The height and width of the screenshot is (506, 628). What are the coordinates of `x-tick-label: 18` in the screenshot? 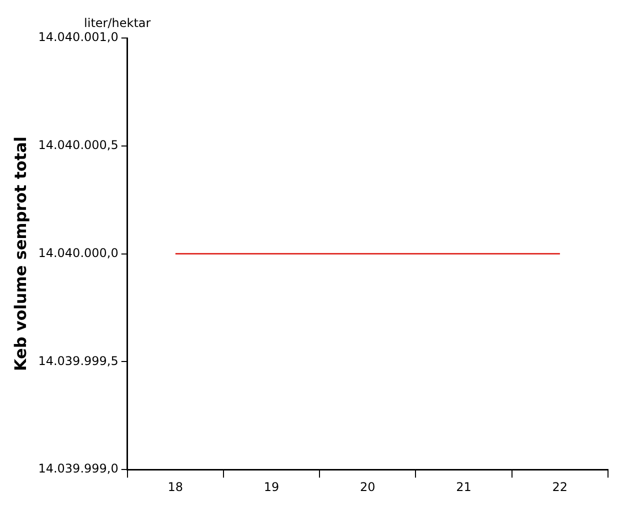 It's located at (176, 487).